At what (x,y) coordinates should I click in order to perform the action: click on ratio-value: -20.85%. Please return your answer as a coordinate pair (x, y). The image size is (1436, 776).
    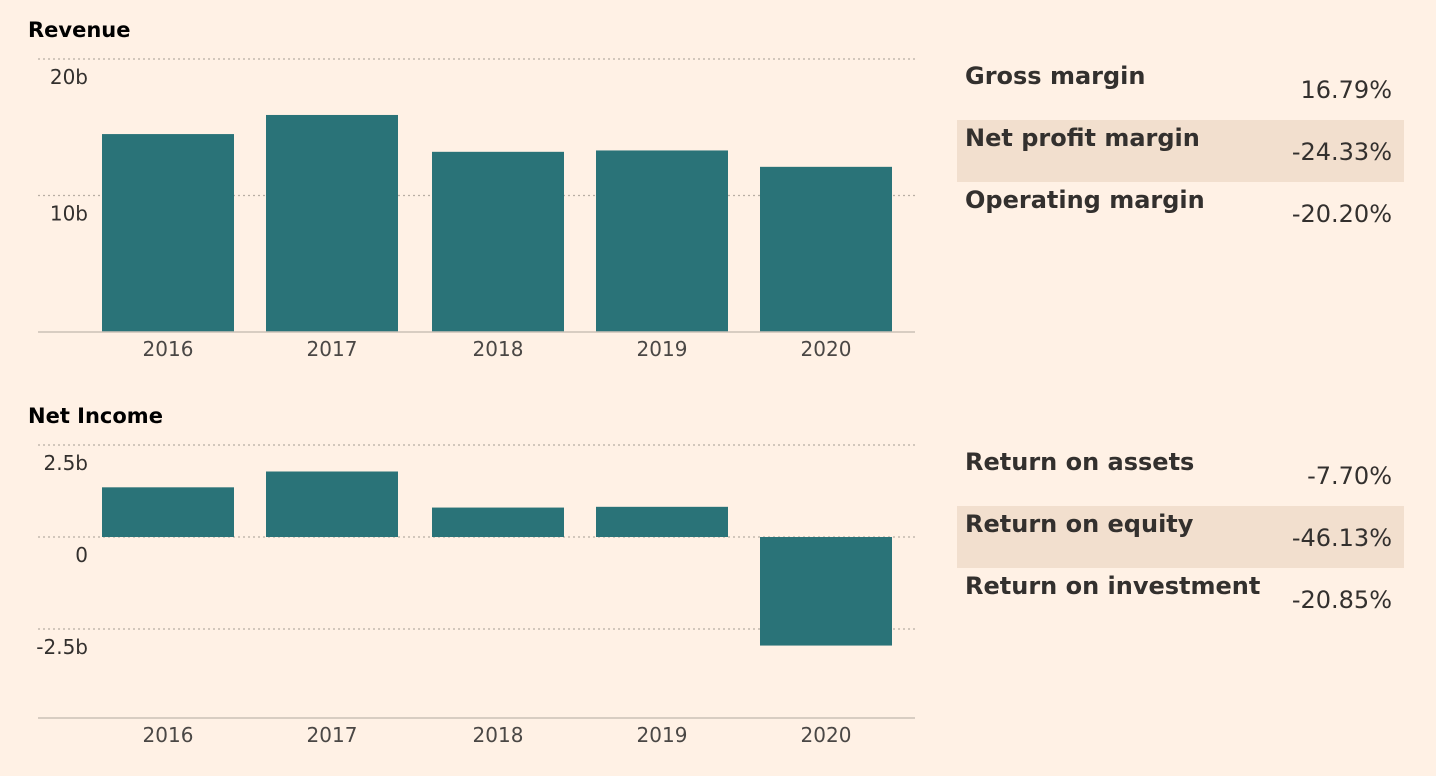
    Looking at the image, I should click on (1341, 600).